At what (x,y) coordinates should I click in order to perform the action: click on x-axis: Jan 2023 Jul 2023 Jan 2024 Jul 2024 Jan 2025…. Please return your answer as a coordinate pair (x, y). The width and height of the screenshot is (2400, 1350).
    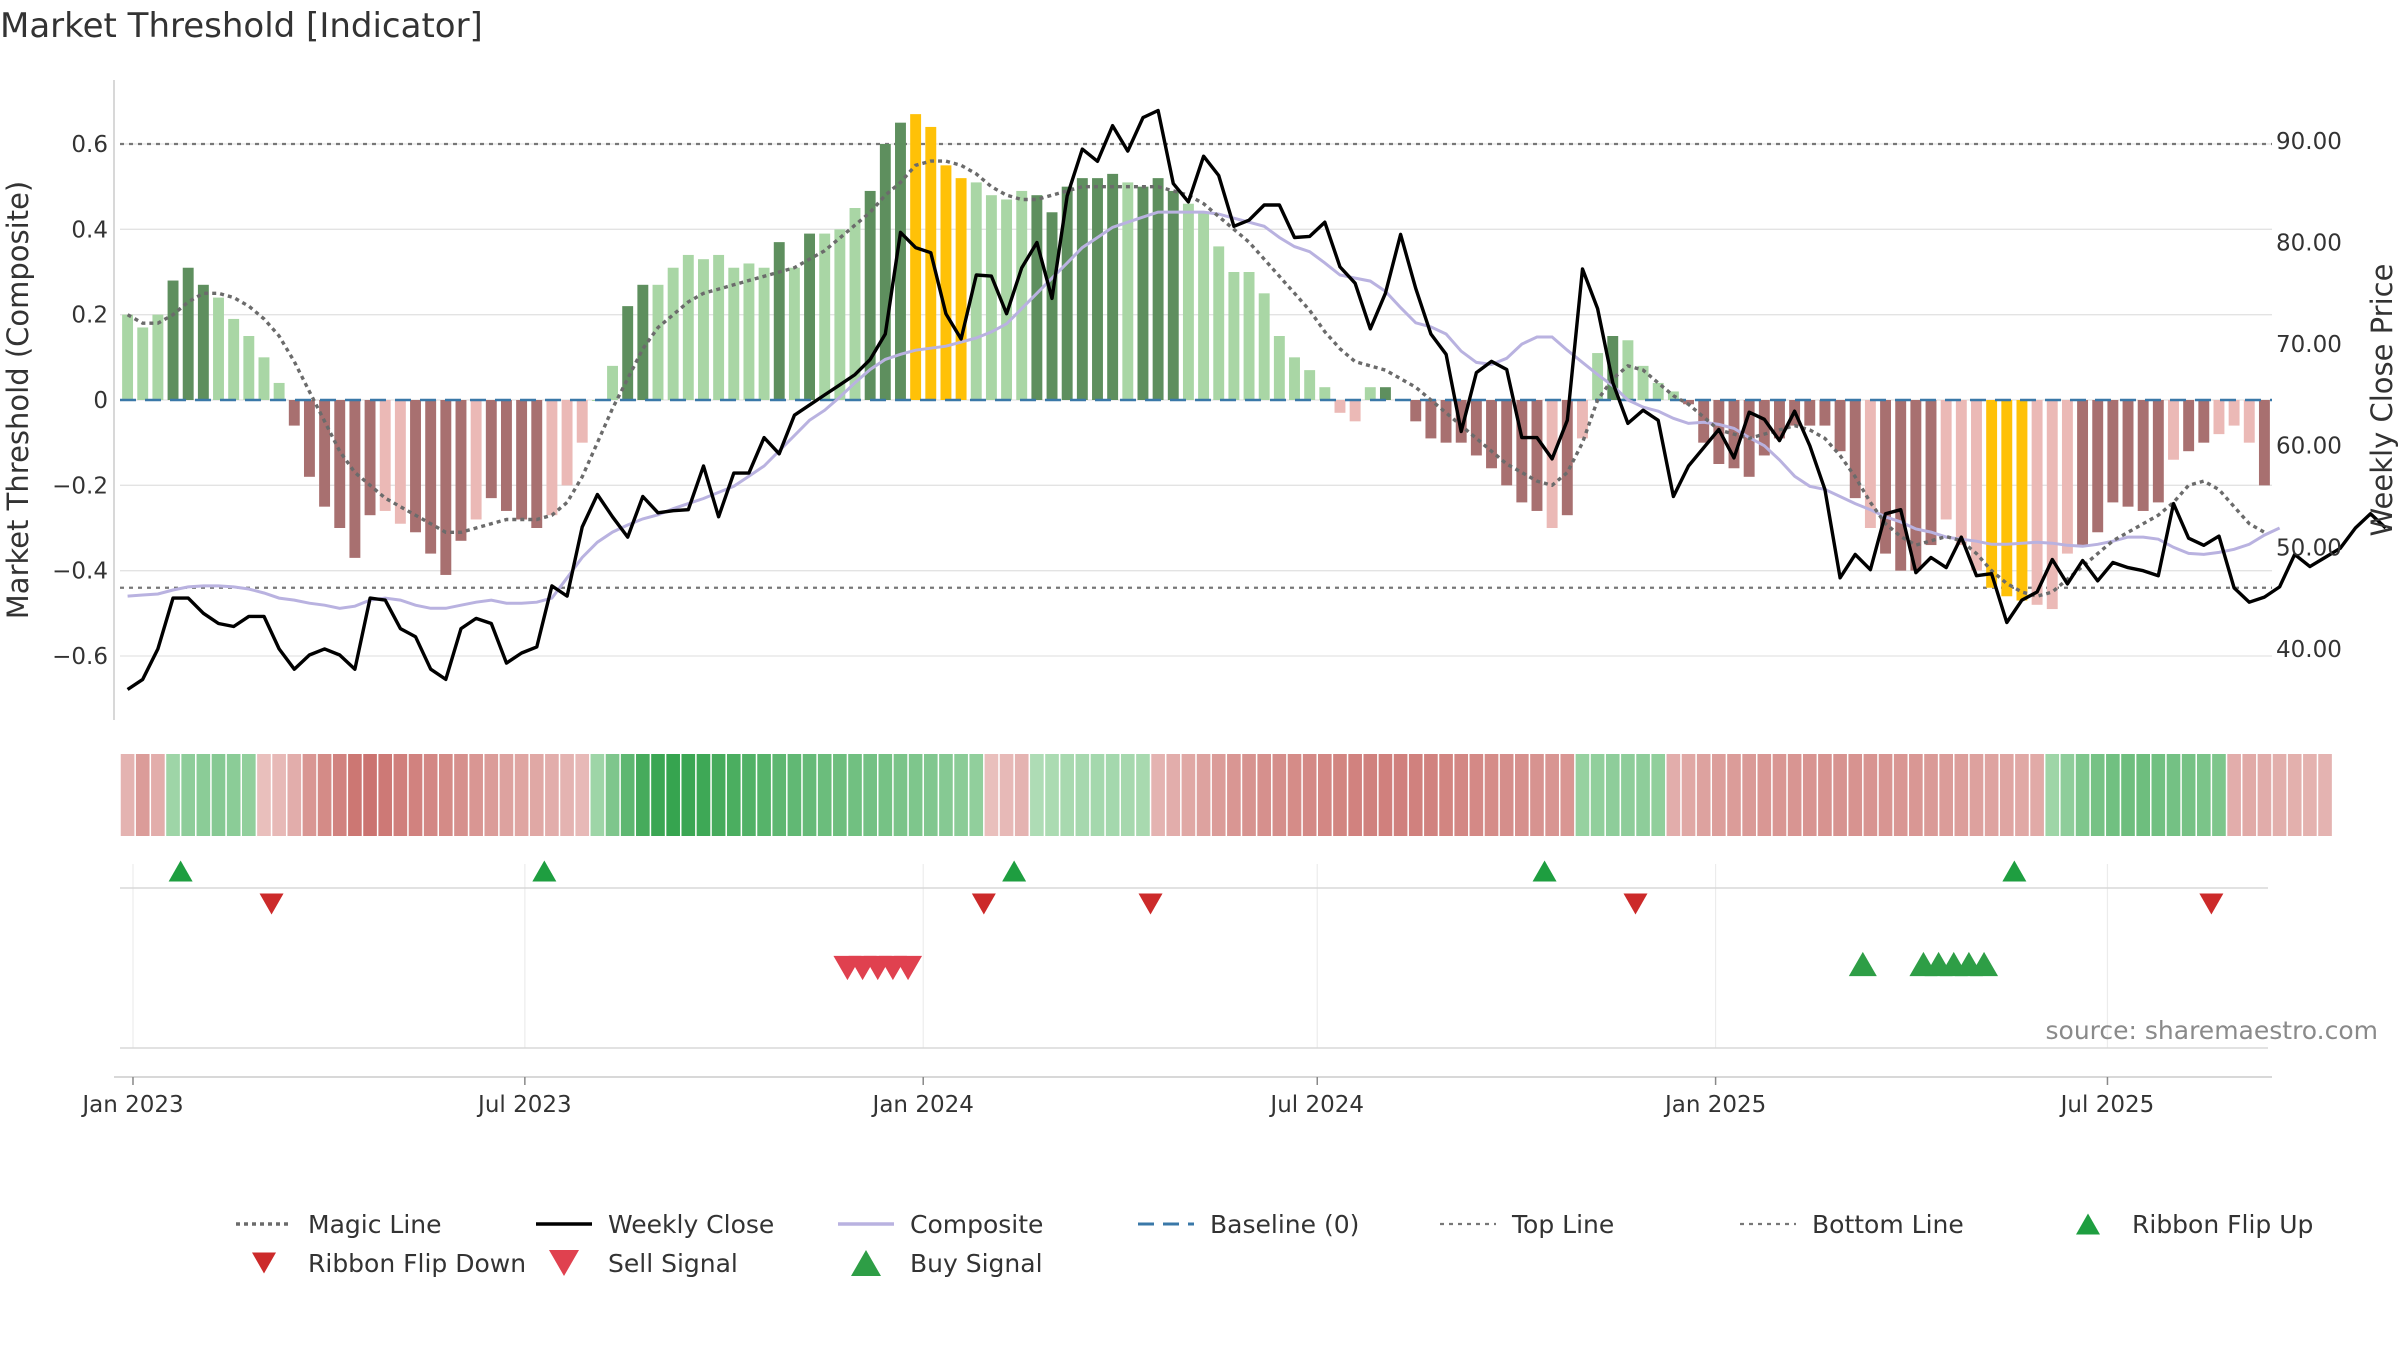
    Looking at the image, I should click on (1176, 1097).